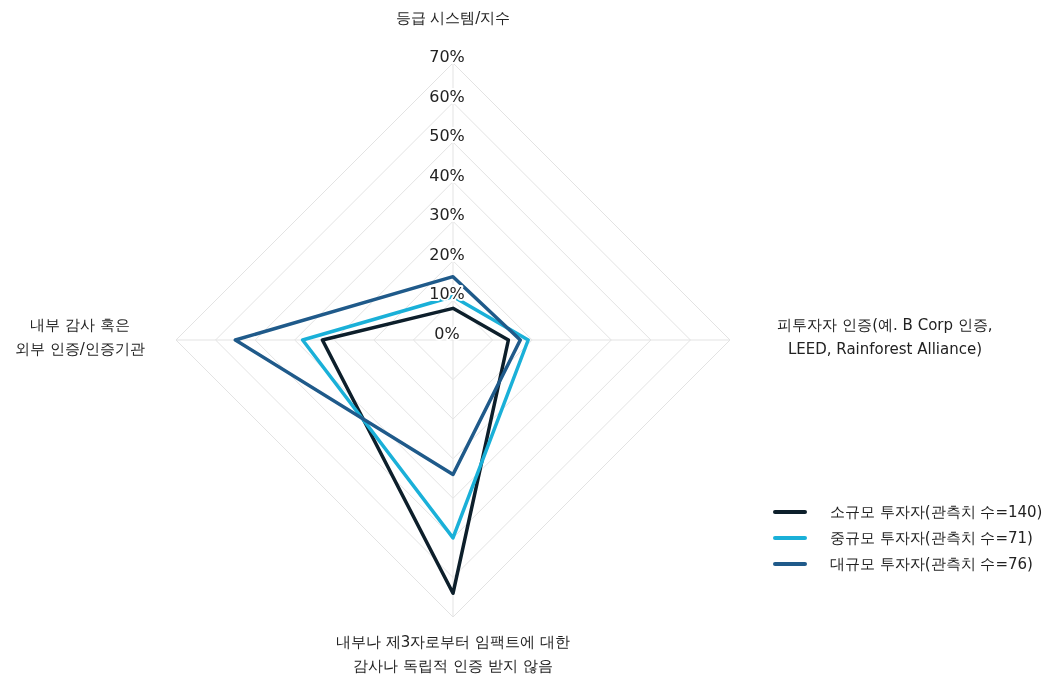  I want to click on legend-label: 중규모 투자자(관측치 수=71), so click(931, 538).